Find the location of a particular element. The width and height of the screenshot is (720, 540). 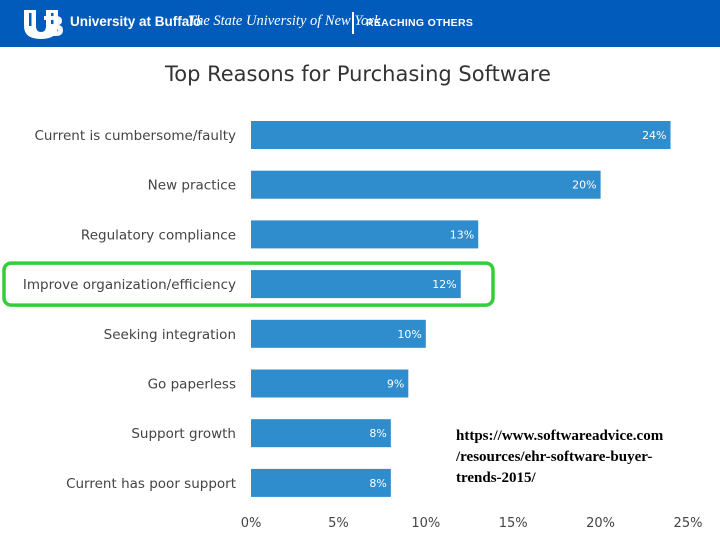

x-tick-label: 20% is located at coordinates (600, 523).